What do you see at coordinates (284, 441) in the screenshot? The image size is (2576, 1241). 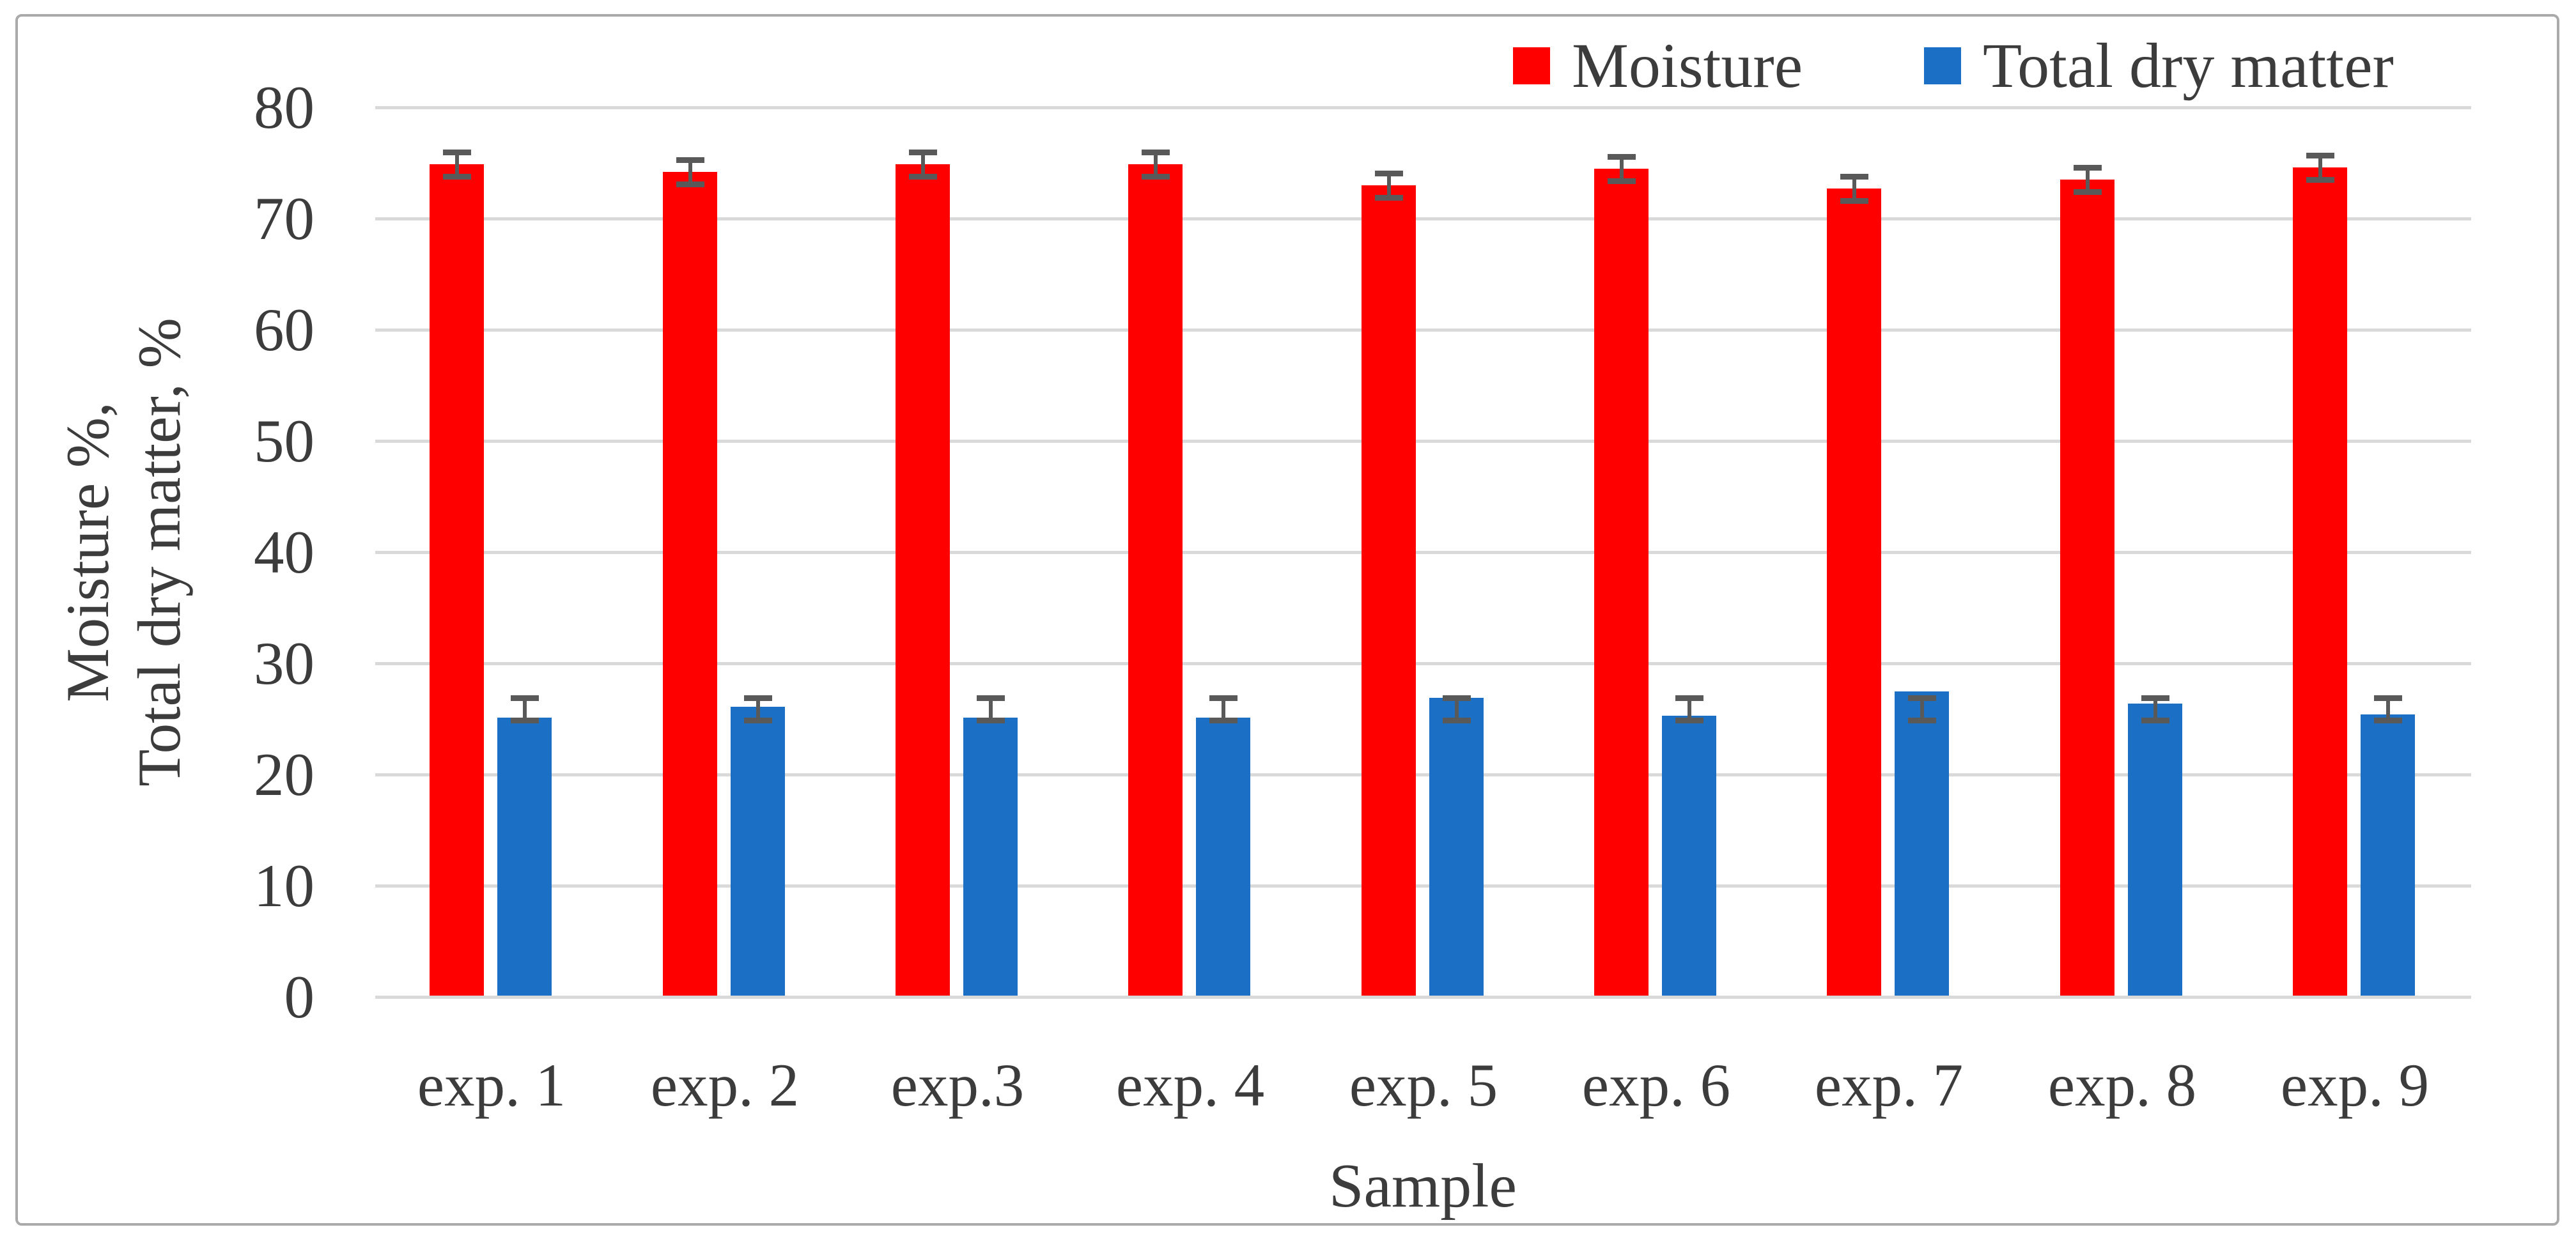 I see `y-tick-label-50: 50` at bounding box center [284, 441].